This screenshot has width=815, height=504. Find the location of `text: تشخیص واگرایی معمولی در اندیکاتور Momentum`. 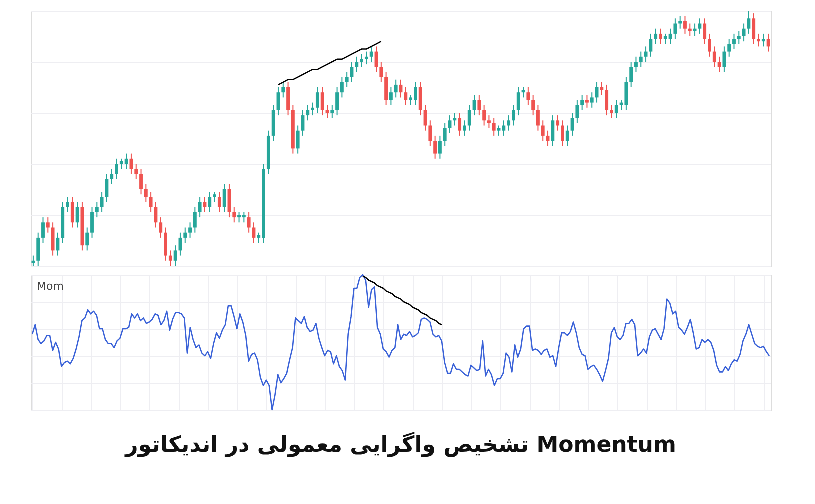

text: تشخیص واگرایی معمولی در اندیکاتور Momentum is located at coordinates (400, 444).